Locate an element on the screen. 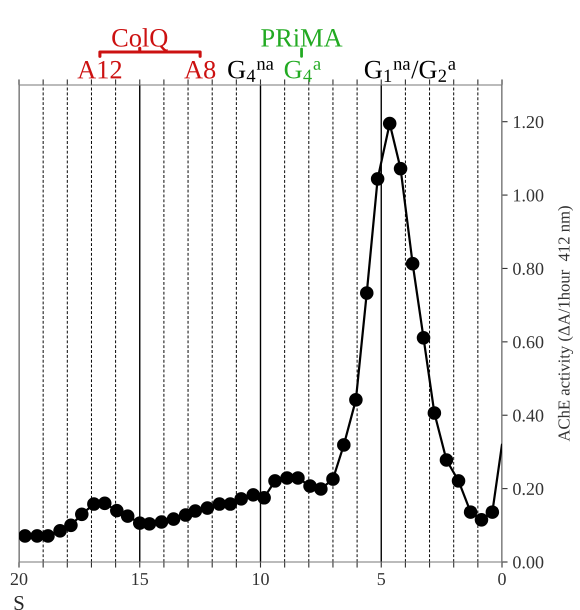 The height and width of the screenshot is (610, 580). text: G$_{4}$$^{a}$ is located at coordinates (302, 71).